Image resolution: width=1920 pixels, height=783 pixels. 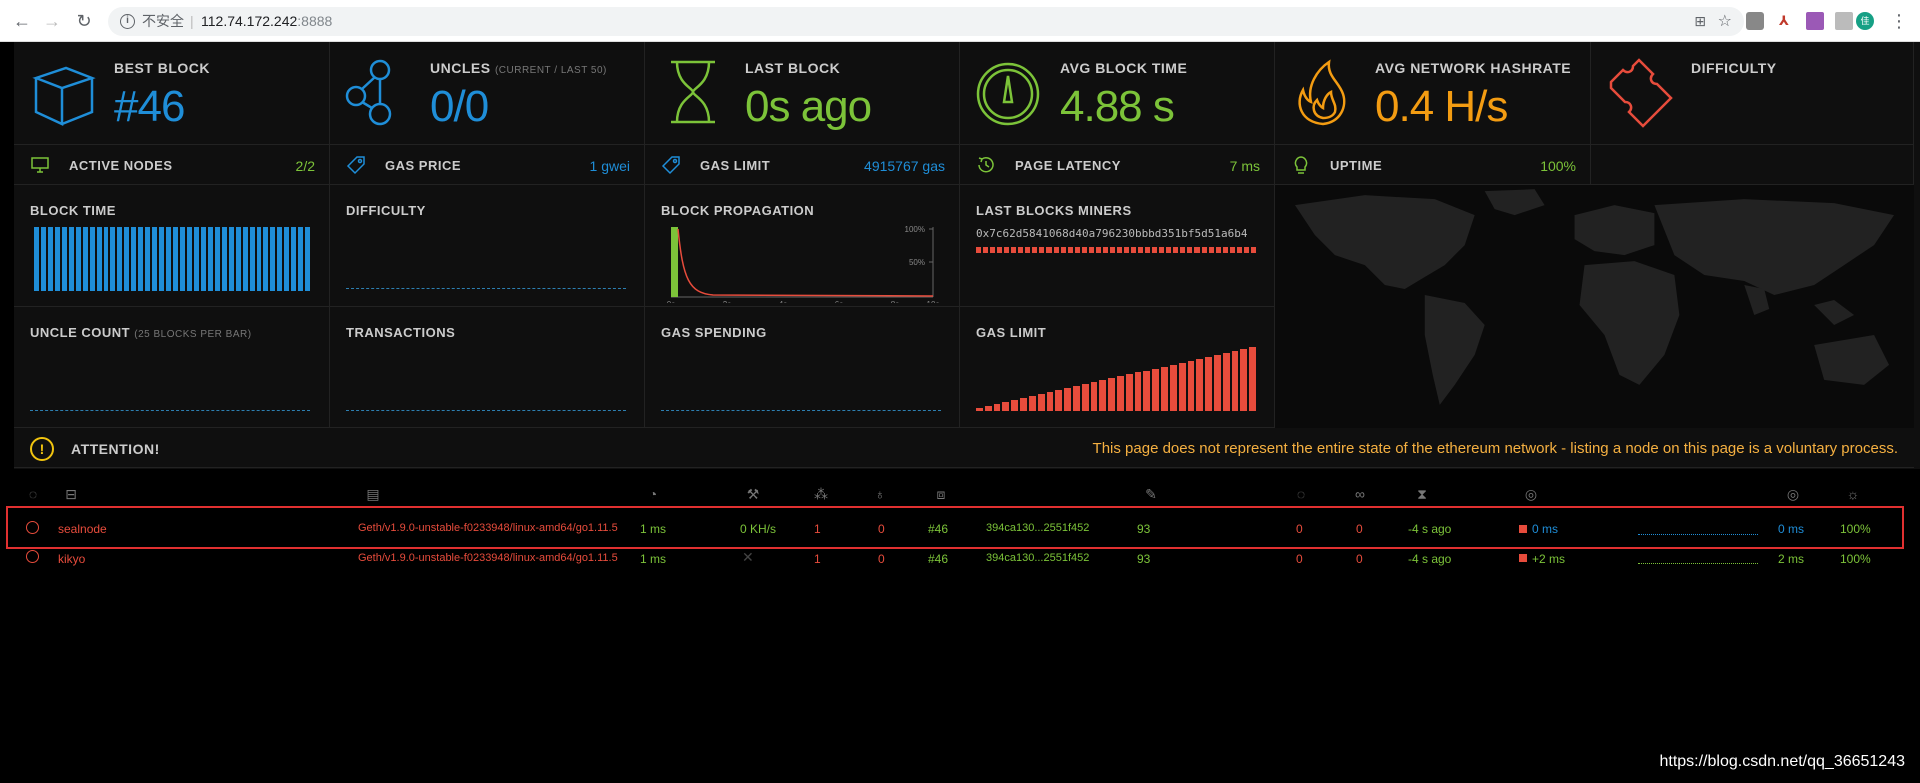 I want to click on gas-limit-stat: GAS LIMIT 4915767 gas, so click(x=802, y=165).